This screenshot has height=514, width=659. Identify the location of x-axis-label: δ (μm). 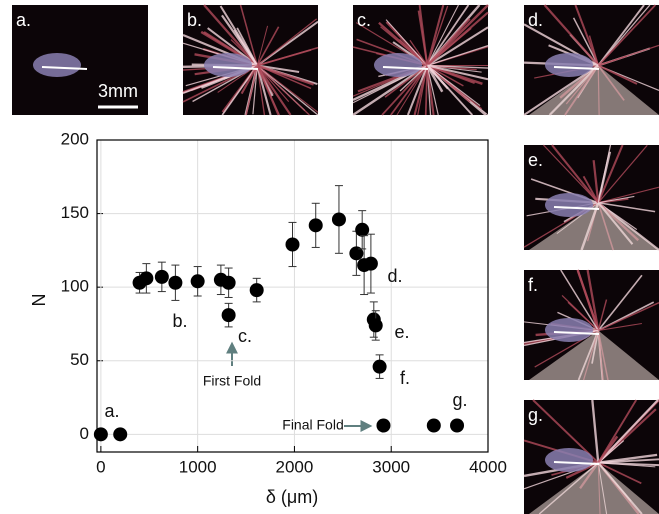
(292, 497).